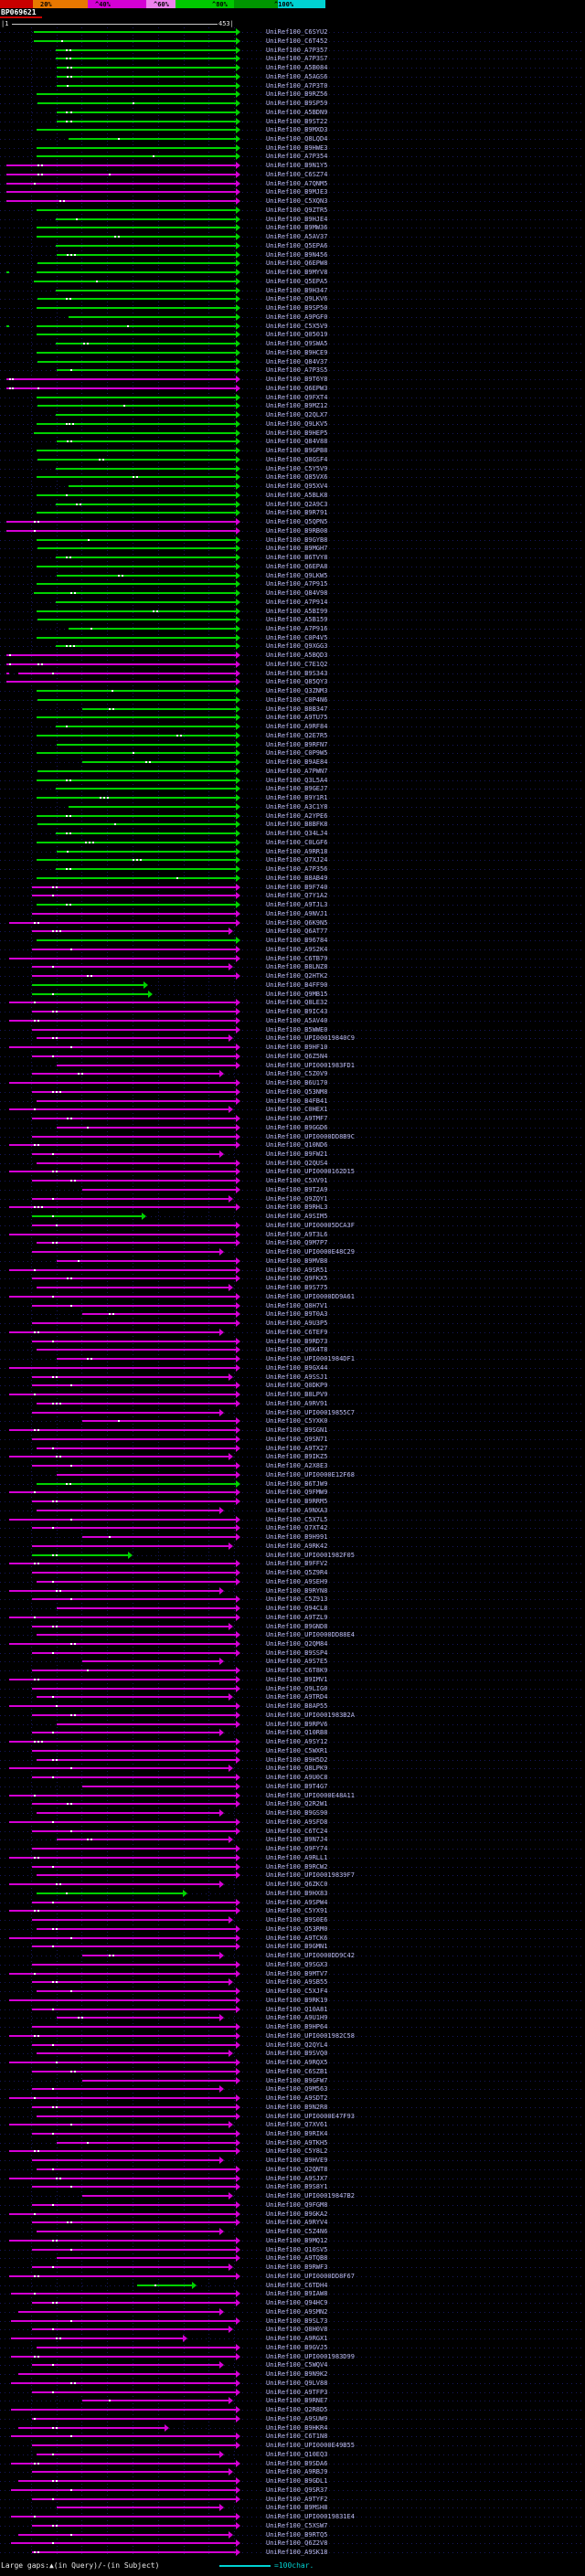 Image resolution: width=585 pixels, height=2576 pixels. What do you see at coordinates (297, 2267) in the screenshot?
I see `hit-label: UniRef100_B9RWF3` at bounding box center [297, 2267].